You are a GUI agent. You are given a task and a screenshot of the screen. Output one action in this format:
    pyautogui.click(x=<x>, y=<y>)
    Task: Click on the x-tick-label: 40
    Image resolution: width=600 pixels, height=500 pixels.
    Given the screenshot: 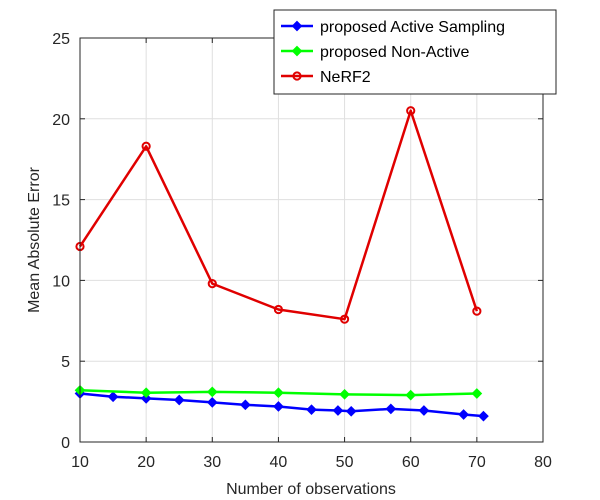 What is the action you would take?
    pyautogui.click(x=279, y=462)
    